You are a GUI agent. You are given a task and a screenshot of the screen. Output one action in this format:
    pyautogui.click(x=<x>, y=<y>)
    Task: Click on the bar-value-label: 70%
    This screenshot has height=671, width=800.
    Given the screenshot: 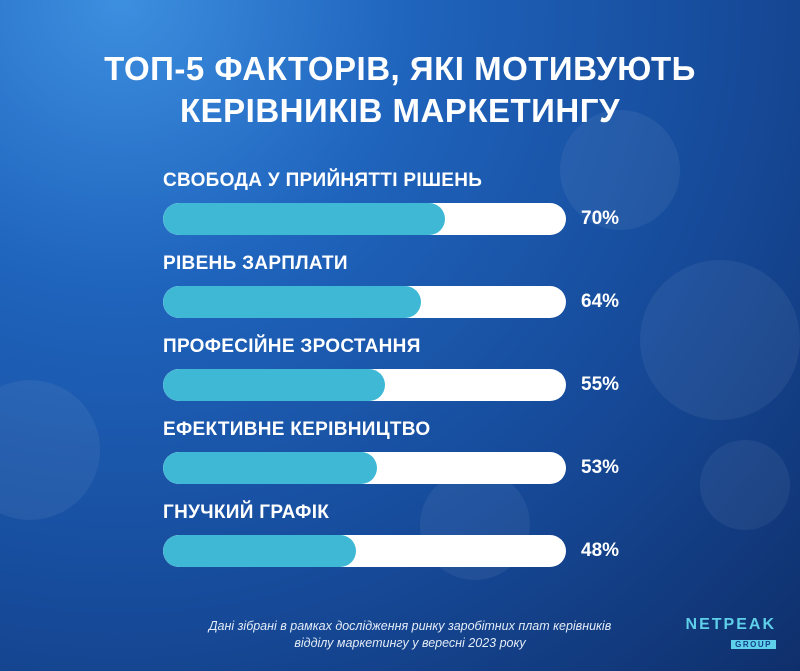 What is the action you would take?
    pyautogui.click(x=600, y=218)
    